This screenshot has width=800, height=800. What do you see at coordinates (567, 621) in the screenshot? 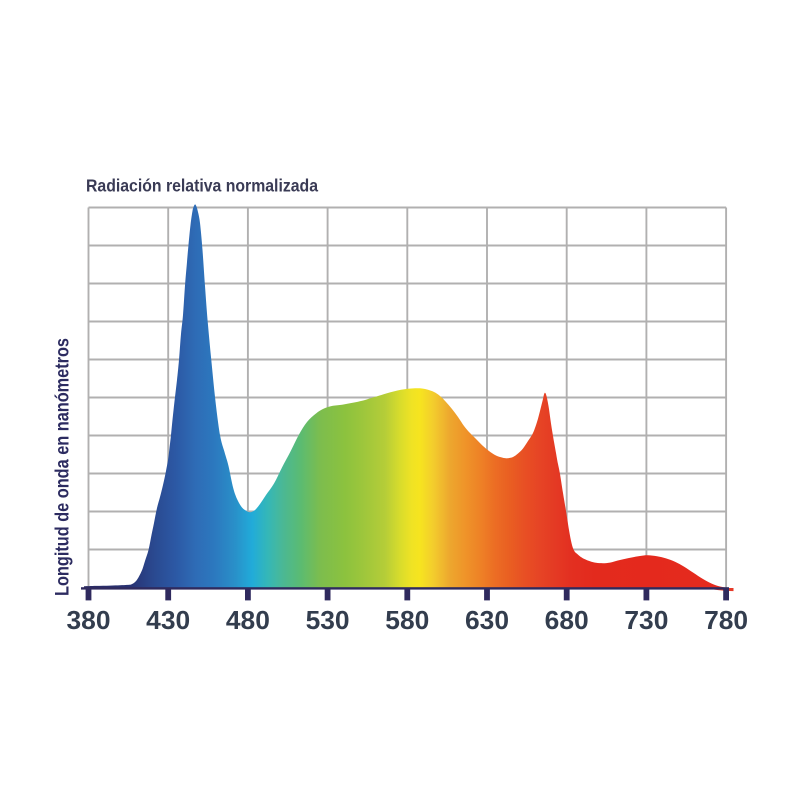
I see `svg-text: 680` at bounding box center [567, 621].